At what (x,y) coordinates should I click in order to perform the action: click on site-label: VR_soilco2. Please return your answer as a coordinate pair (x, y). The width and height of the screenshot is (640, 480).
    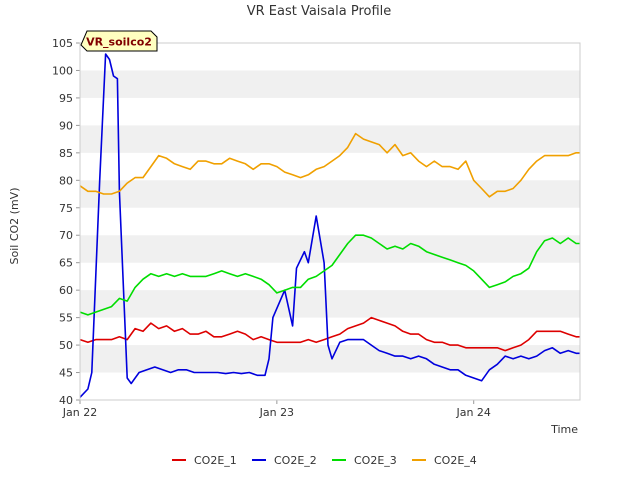
    Looking at the image, I should click on (119, 42).